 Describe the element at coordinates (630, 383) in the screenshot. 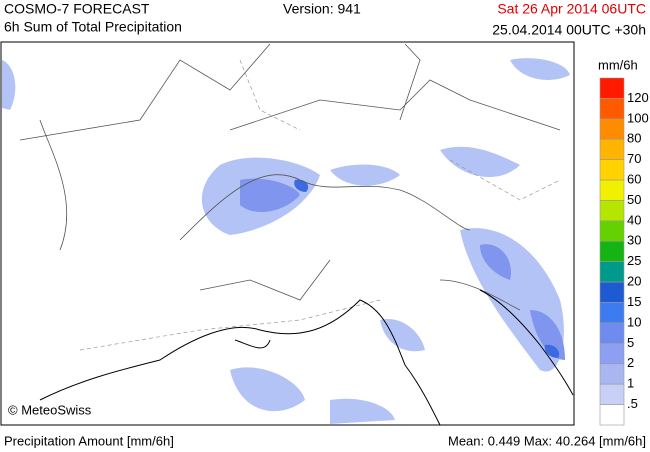

I see `legend-label: 1` at that location.